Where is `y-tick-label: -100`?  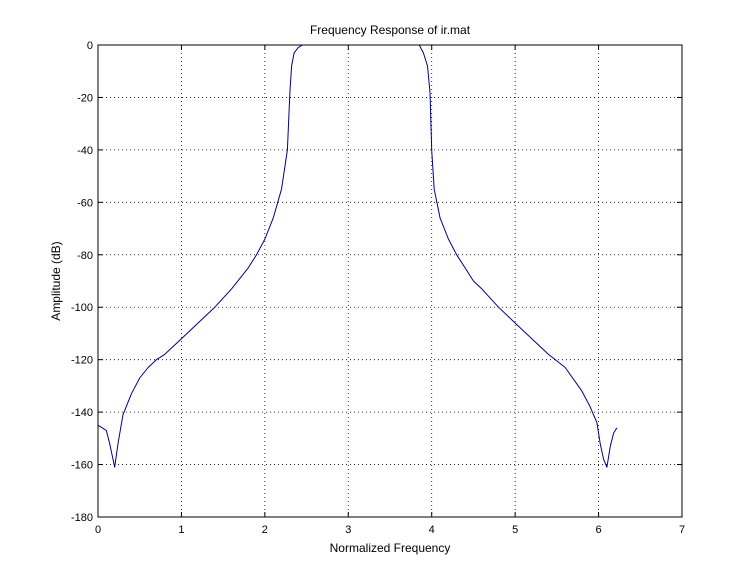
y-tick-label: -100 is located at coordinates (82, 308).